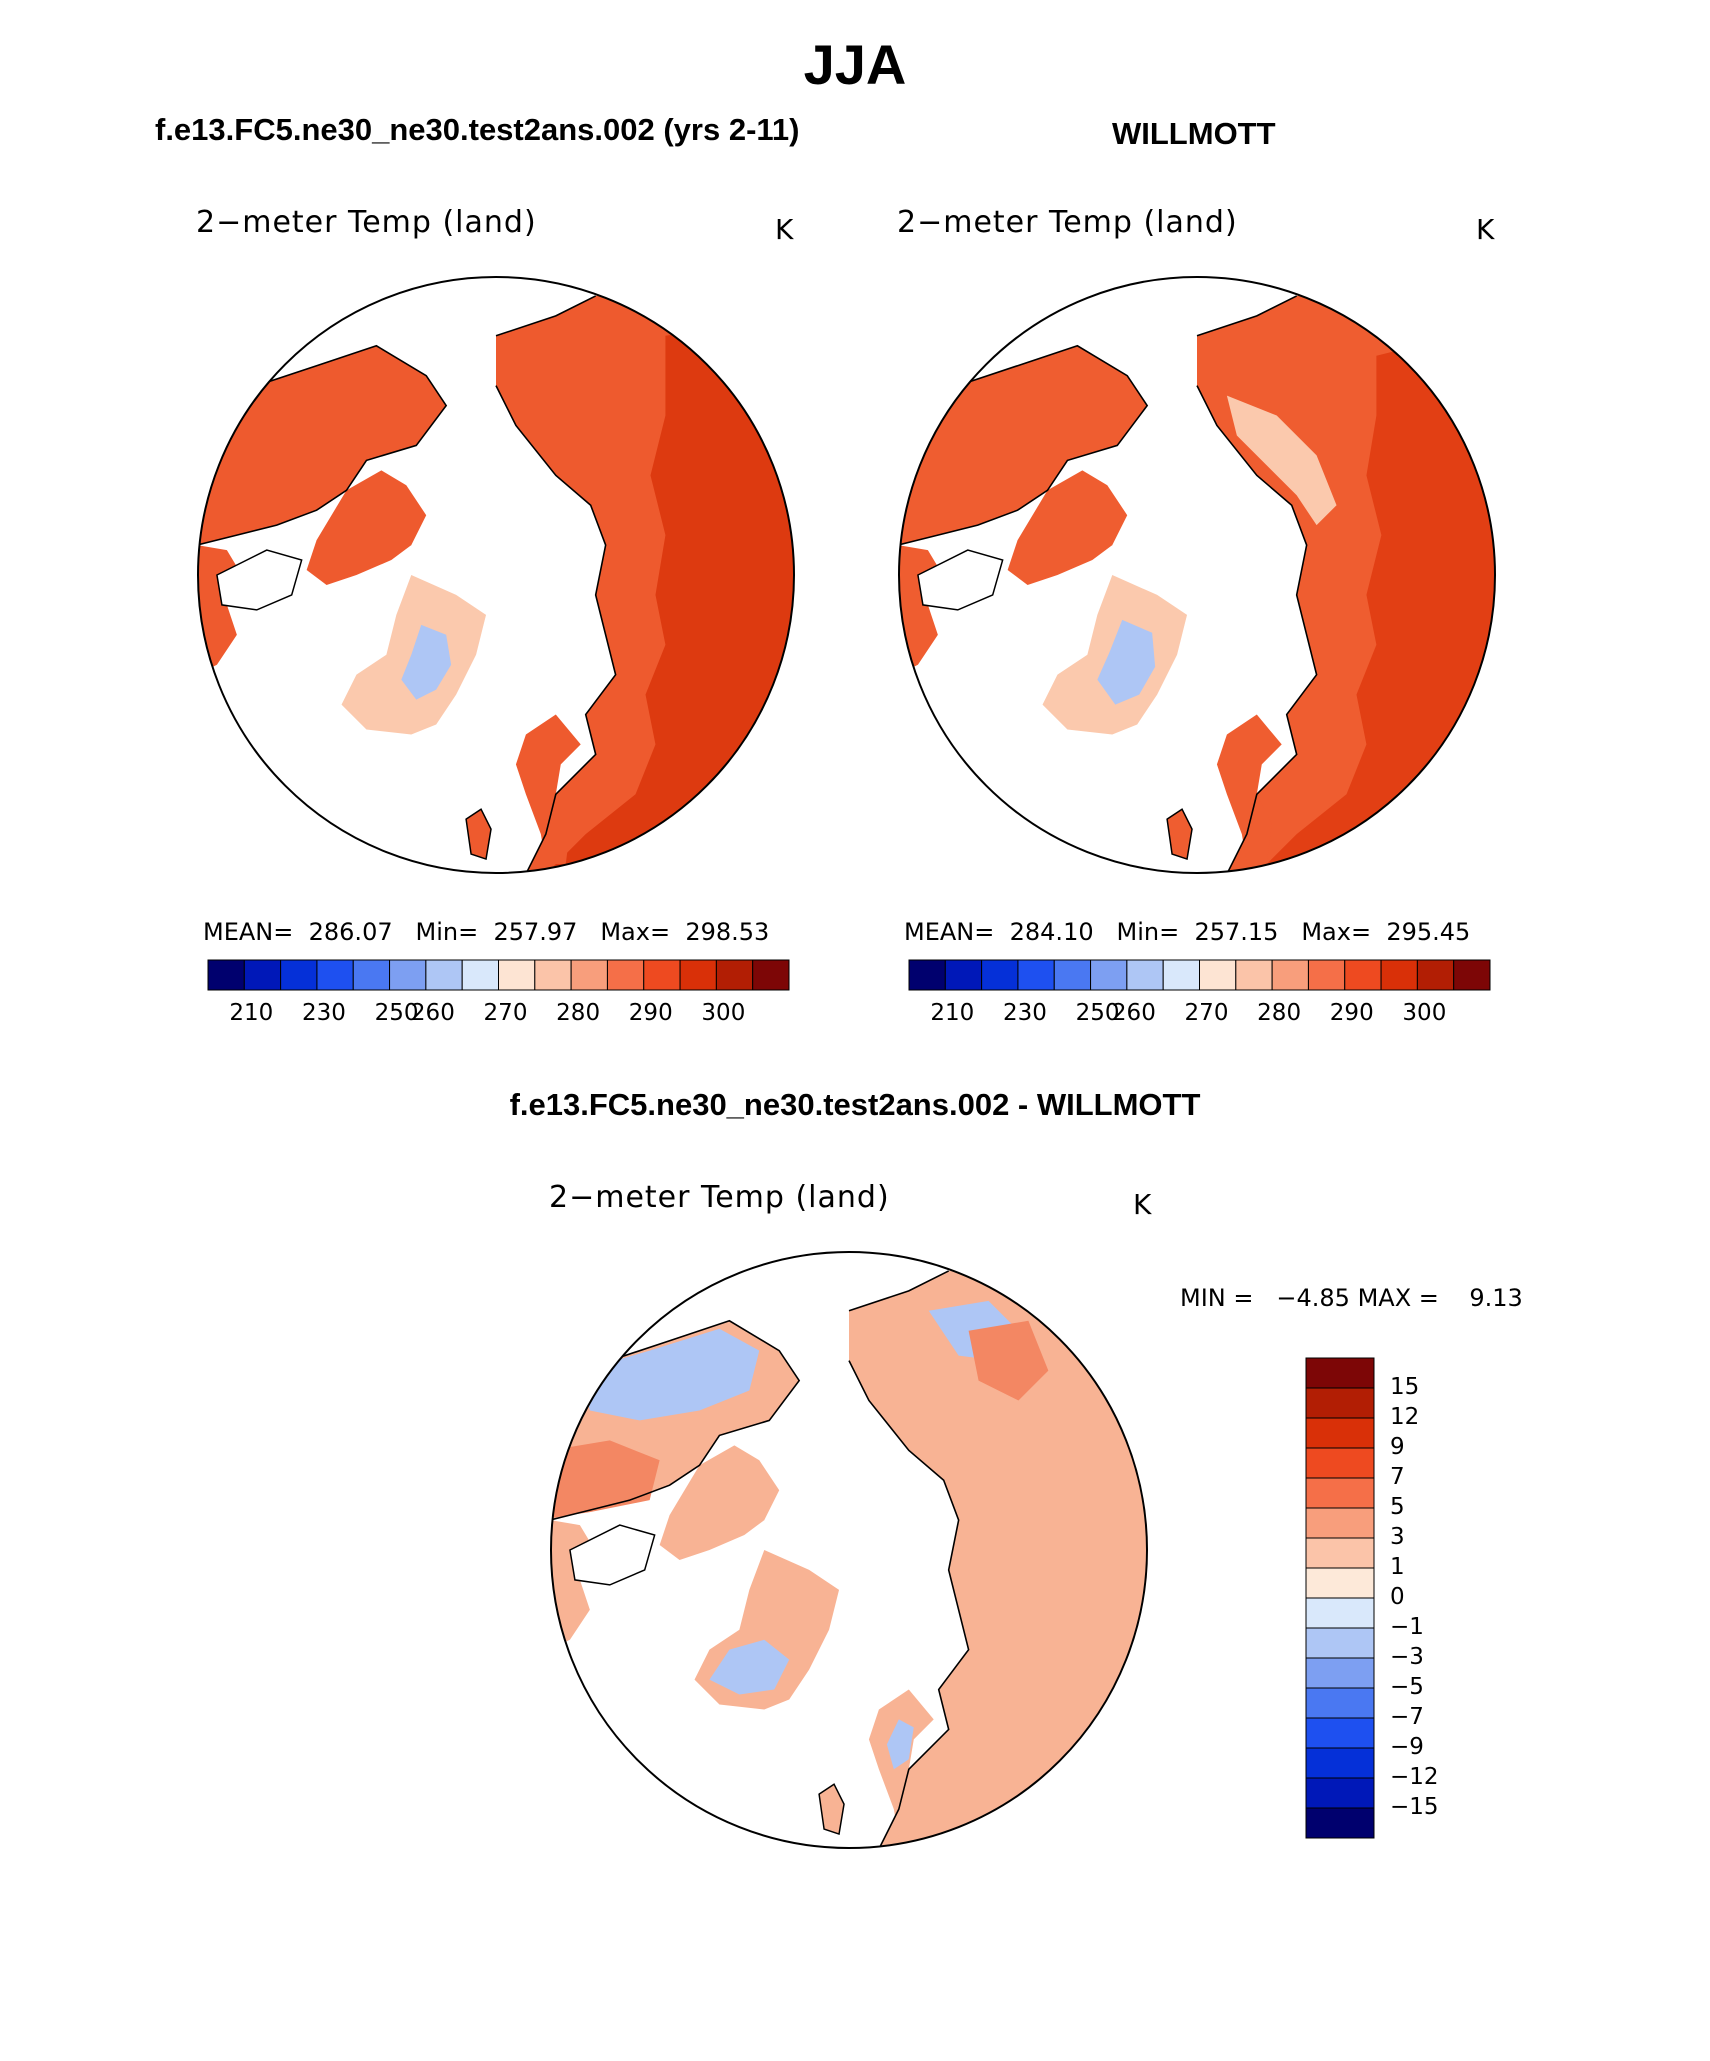 The image size is (1710, 2061). Describe the element at coordinates (1206, 1013) in the screenshot. I see `obs-colorbar-tick-label: 270` at that location.